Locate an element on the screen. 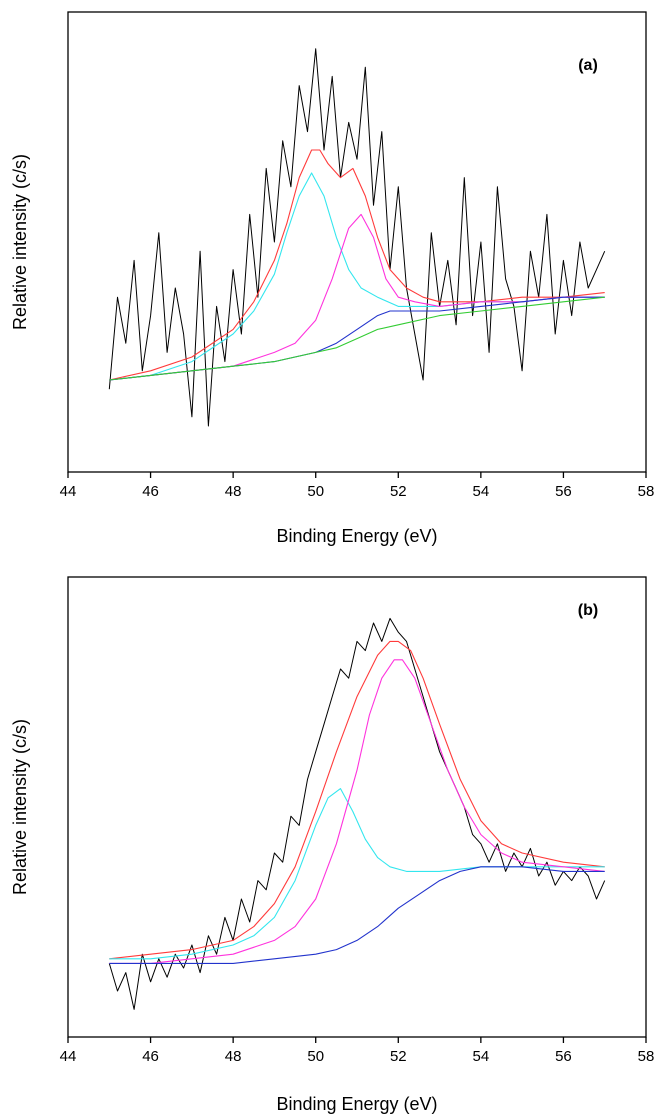 This screenshot has height=1117, width=656. x-ticks-a: 44 46 48 50 52 54 56 58 is located at coordinates (357, 486).